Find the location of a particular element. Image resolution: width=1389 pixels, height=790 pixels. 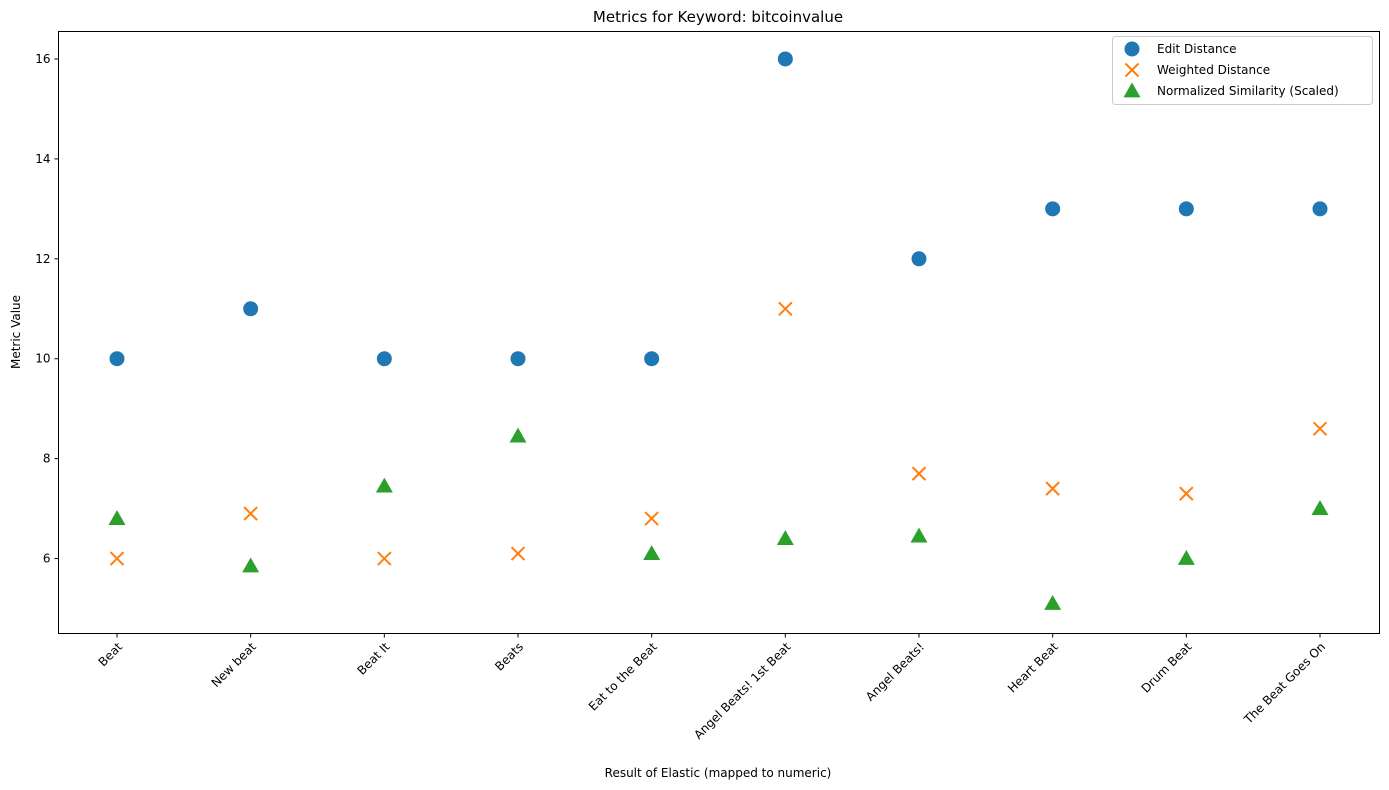

x-tick-label: New beat is located at coordinates (234, 665).